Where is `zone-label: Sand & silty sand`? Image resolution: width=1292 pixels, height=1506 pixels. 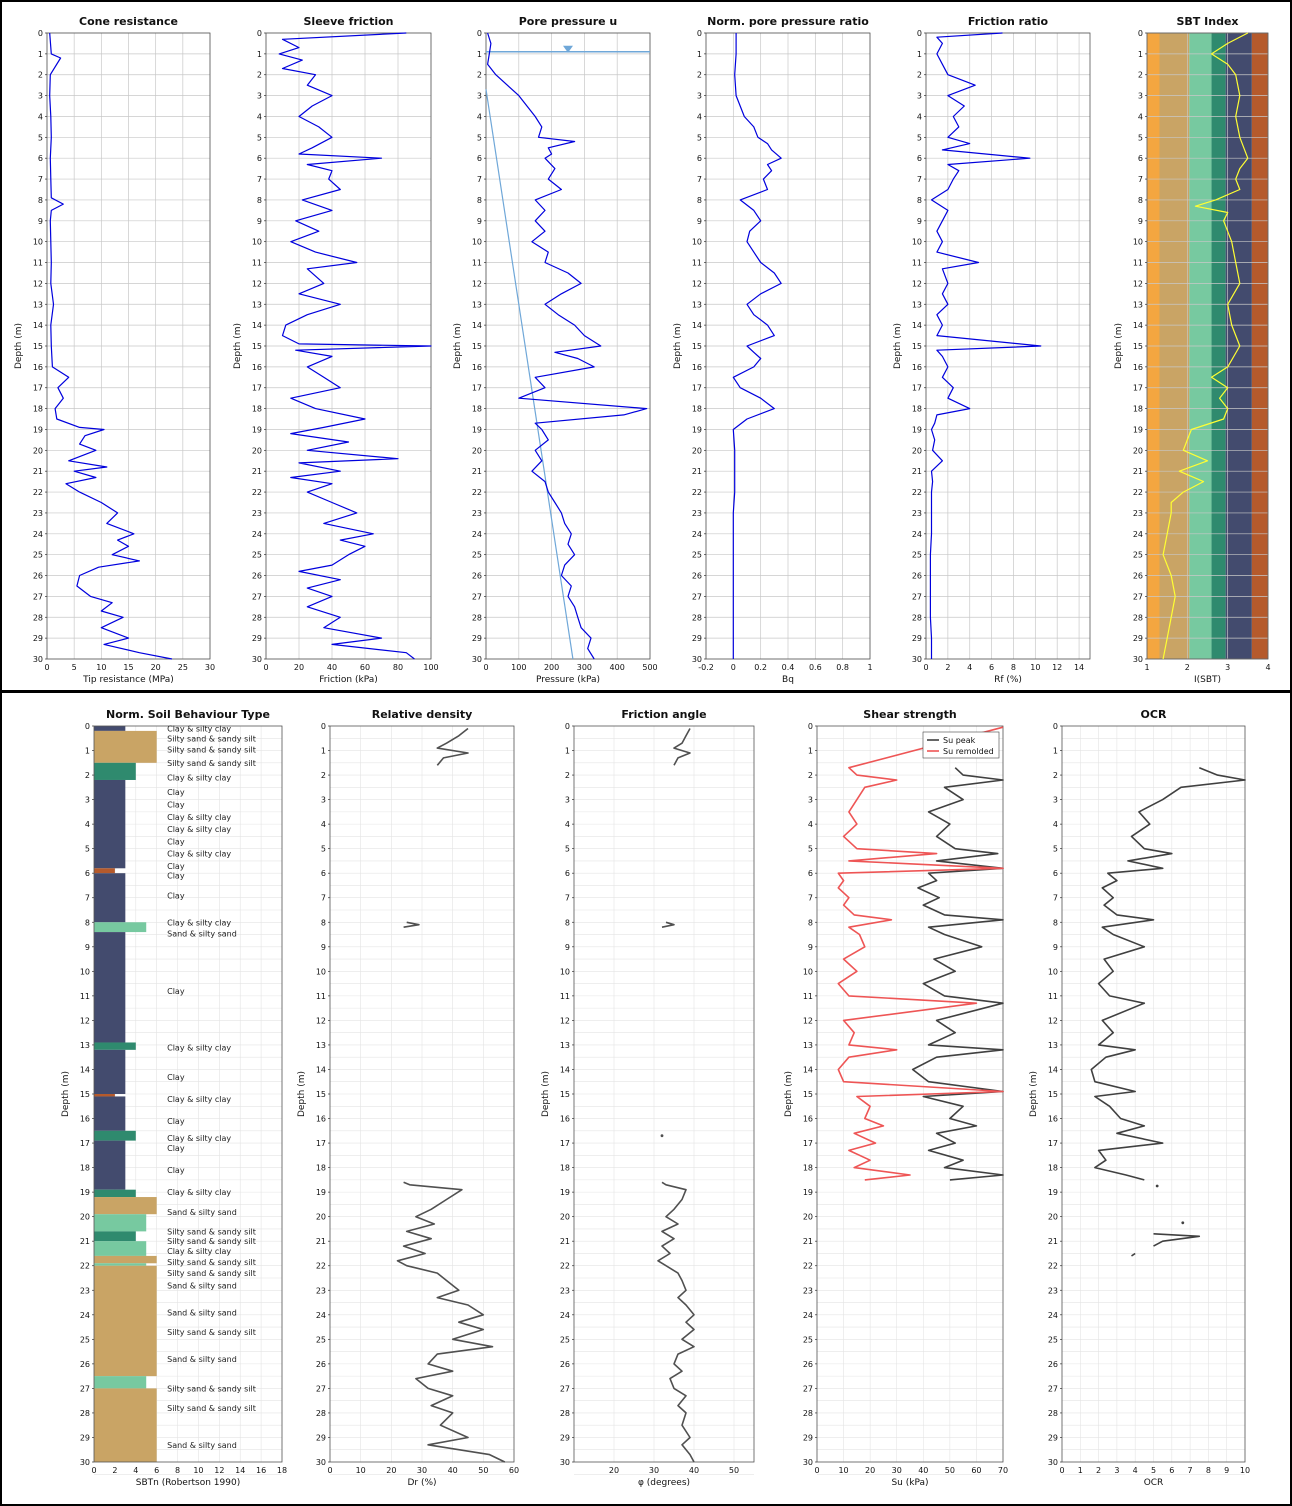
zone-label: Sand & silty sand is located at coordinates (202, 1312).